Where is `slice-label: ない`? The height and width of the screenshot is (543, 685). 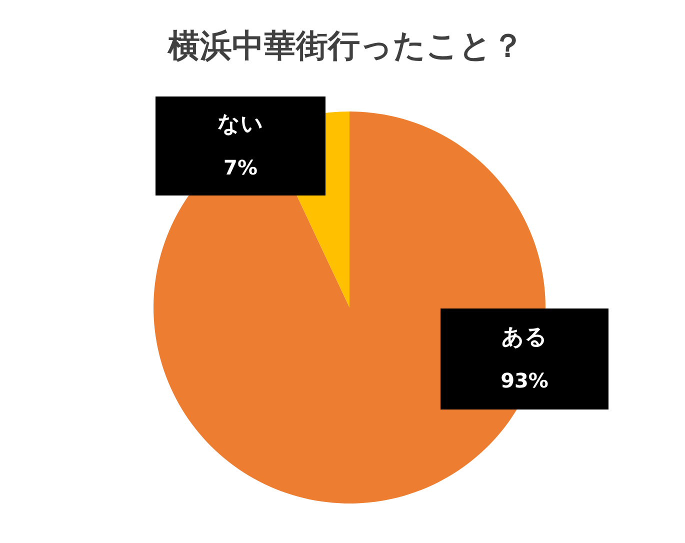
slice-label: ない is located at coordinates (241, 124).